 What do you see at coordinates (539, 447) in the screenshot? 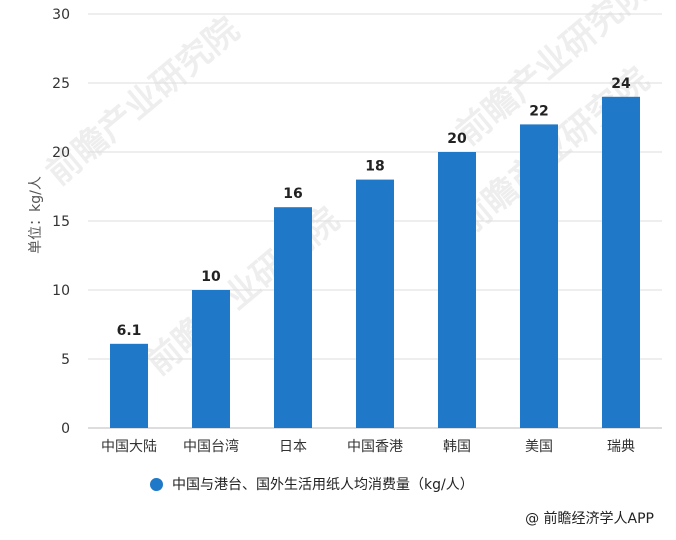
I see `x-tick-label: 美国` at bounding box center [539, 447].